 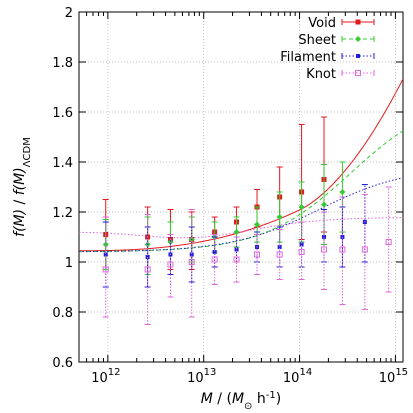 What do you see at coordinates (62, 113) in the screenshot?
I see `y-tick-label: 1.6` at bounding box center [62, 113].